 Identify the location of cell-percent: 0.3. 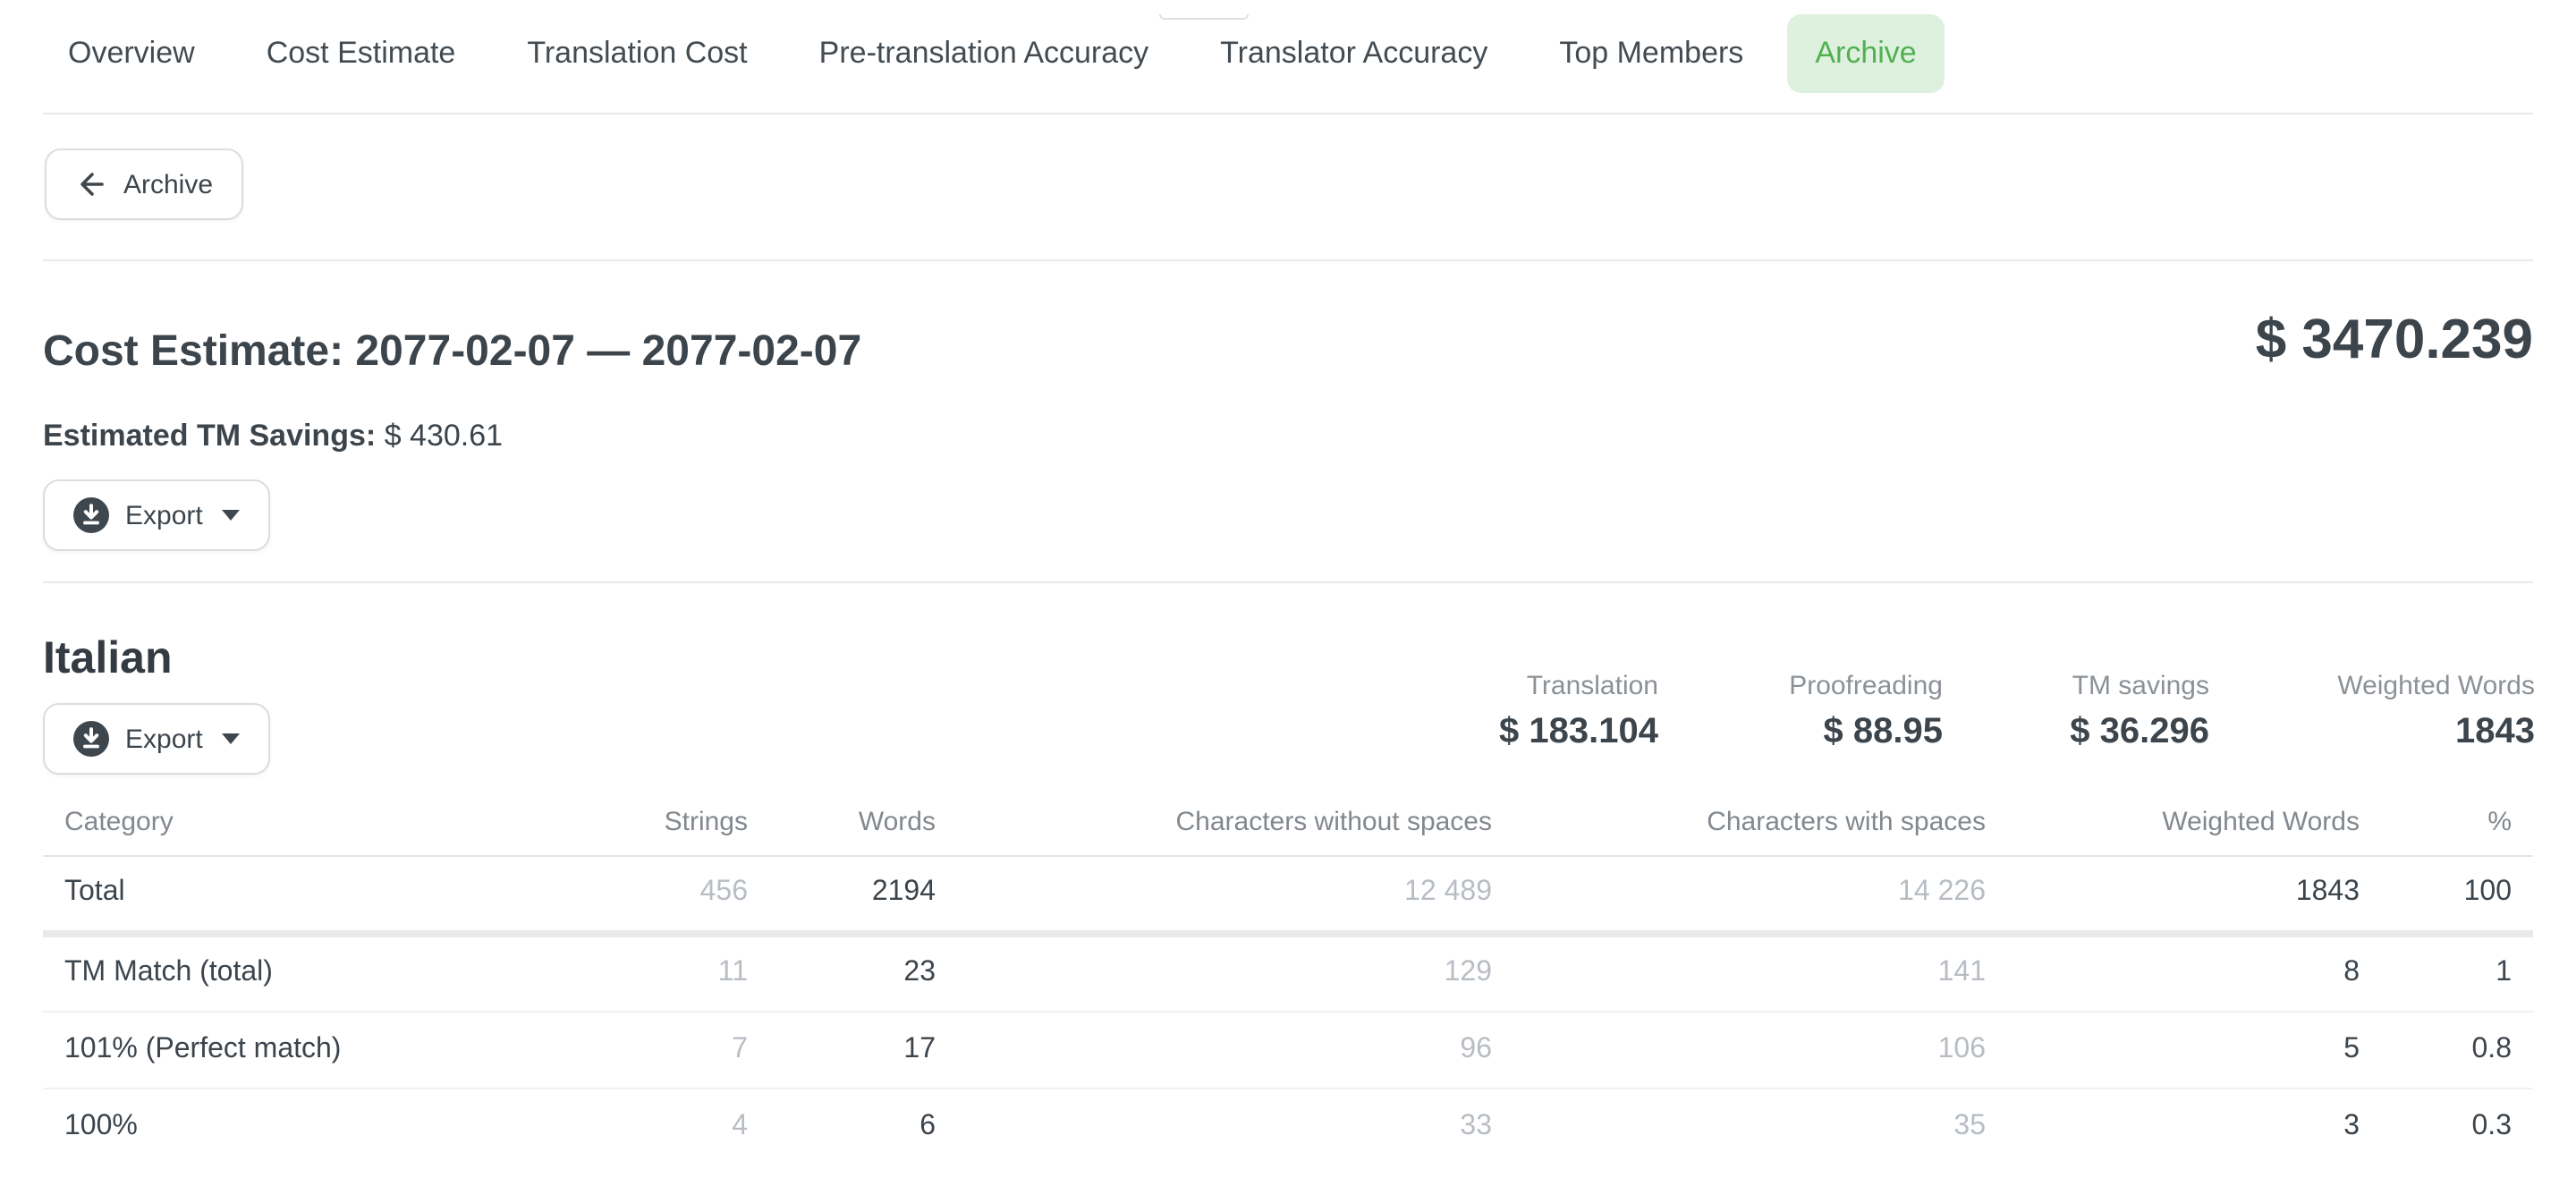
(2491, 1126).